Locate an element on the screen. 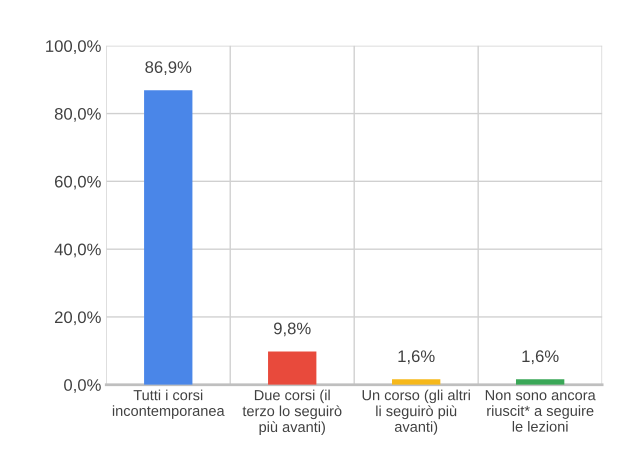 The image size is (644, 458). y-tick-label: 40,0% is located at coordinates (77, 251).